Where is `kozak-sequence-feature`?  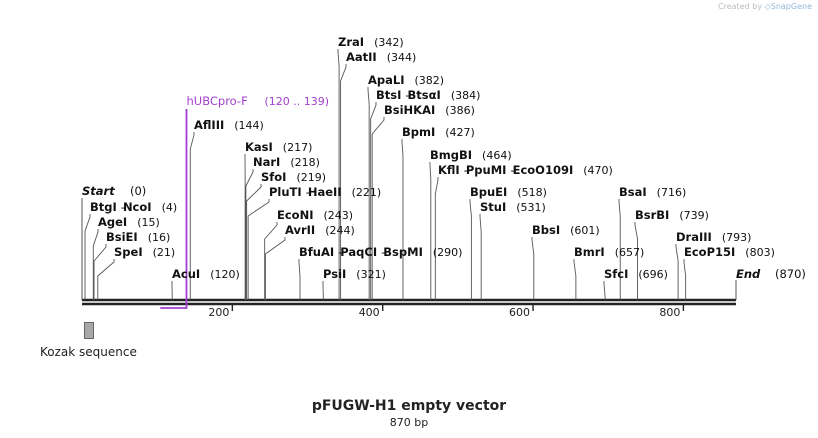 kozak-sequence-feature is located at coordinates (89, 330).